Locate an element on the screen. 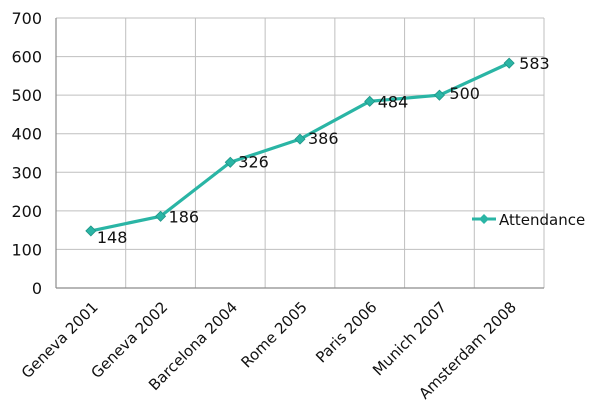  legend-label-attendance: Attendance is located at coordinates (542, 220).